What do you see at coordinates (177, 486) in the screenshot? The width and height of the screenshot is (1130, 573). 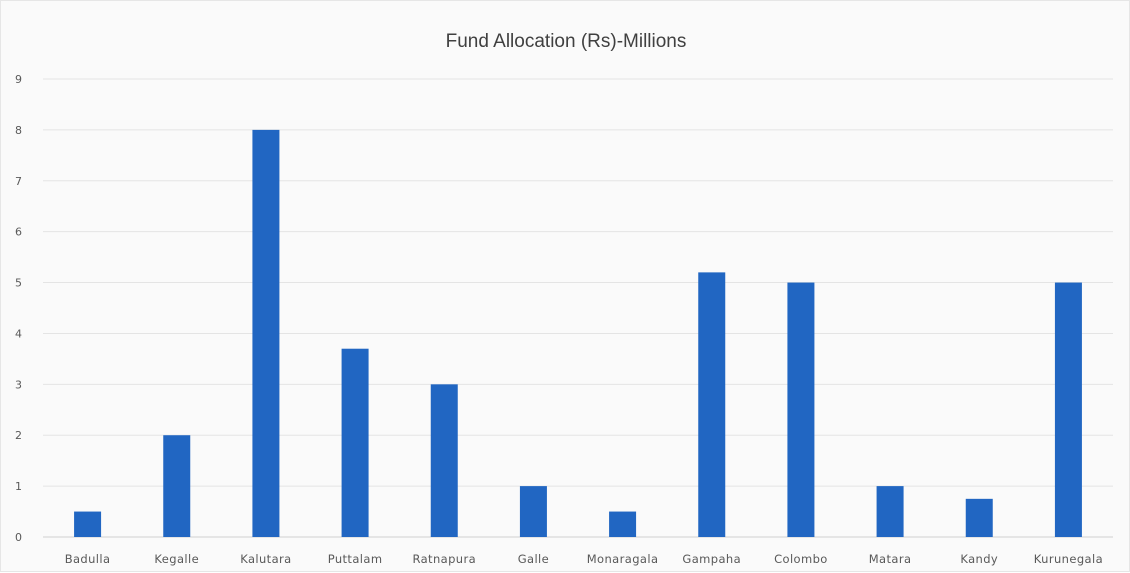 I see `bar-kegalle` at bounding box center [177, 486].